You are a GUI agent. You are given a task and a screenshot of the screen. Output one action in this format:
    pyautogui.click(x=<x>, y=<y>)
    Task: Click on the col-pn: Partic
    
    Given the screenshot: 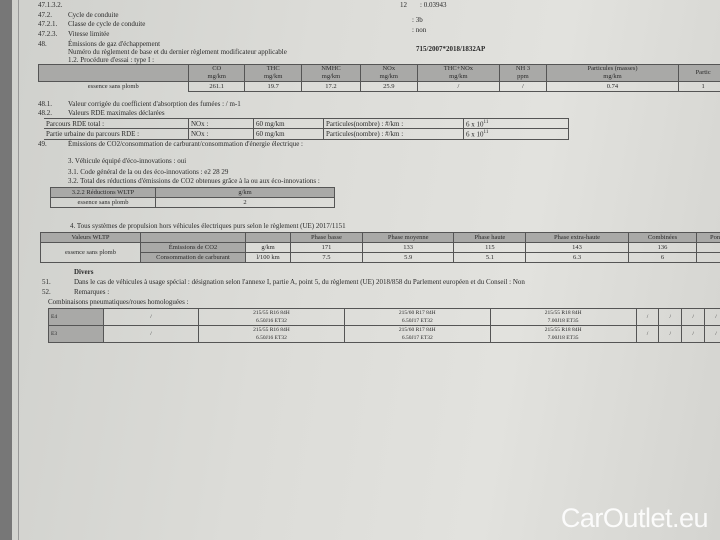 What is the action you would take?
    pyautogui.click(x=699, y=73)
    